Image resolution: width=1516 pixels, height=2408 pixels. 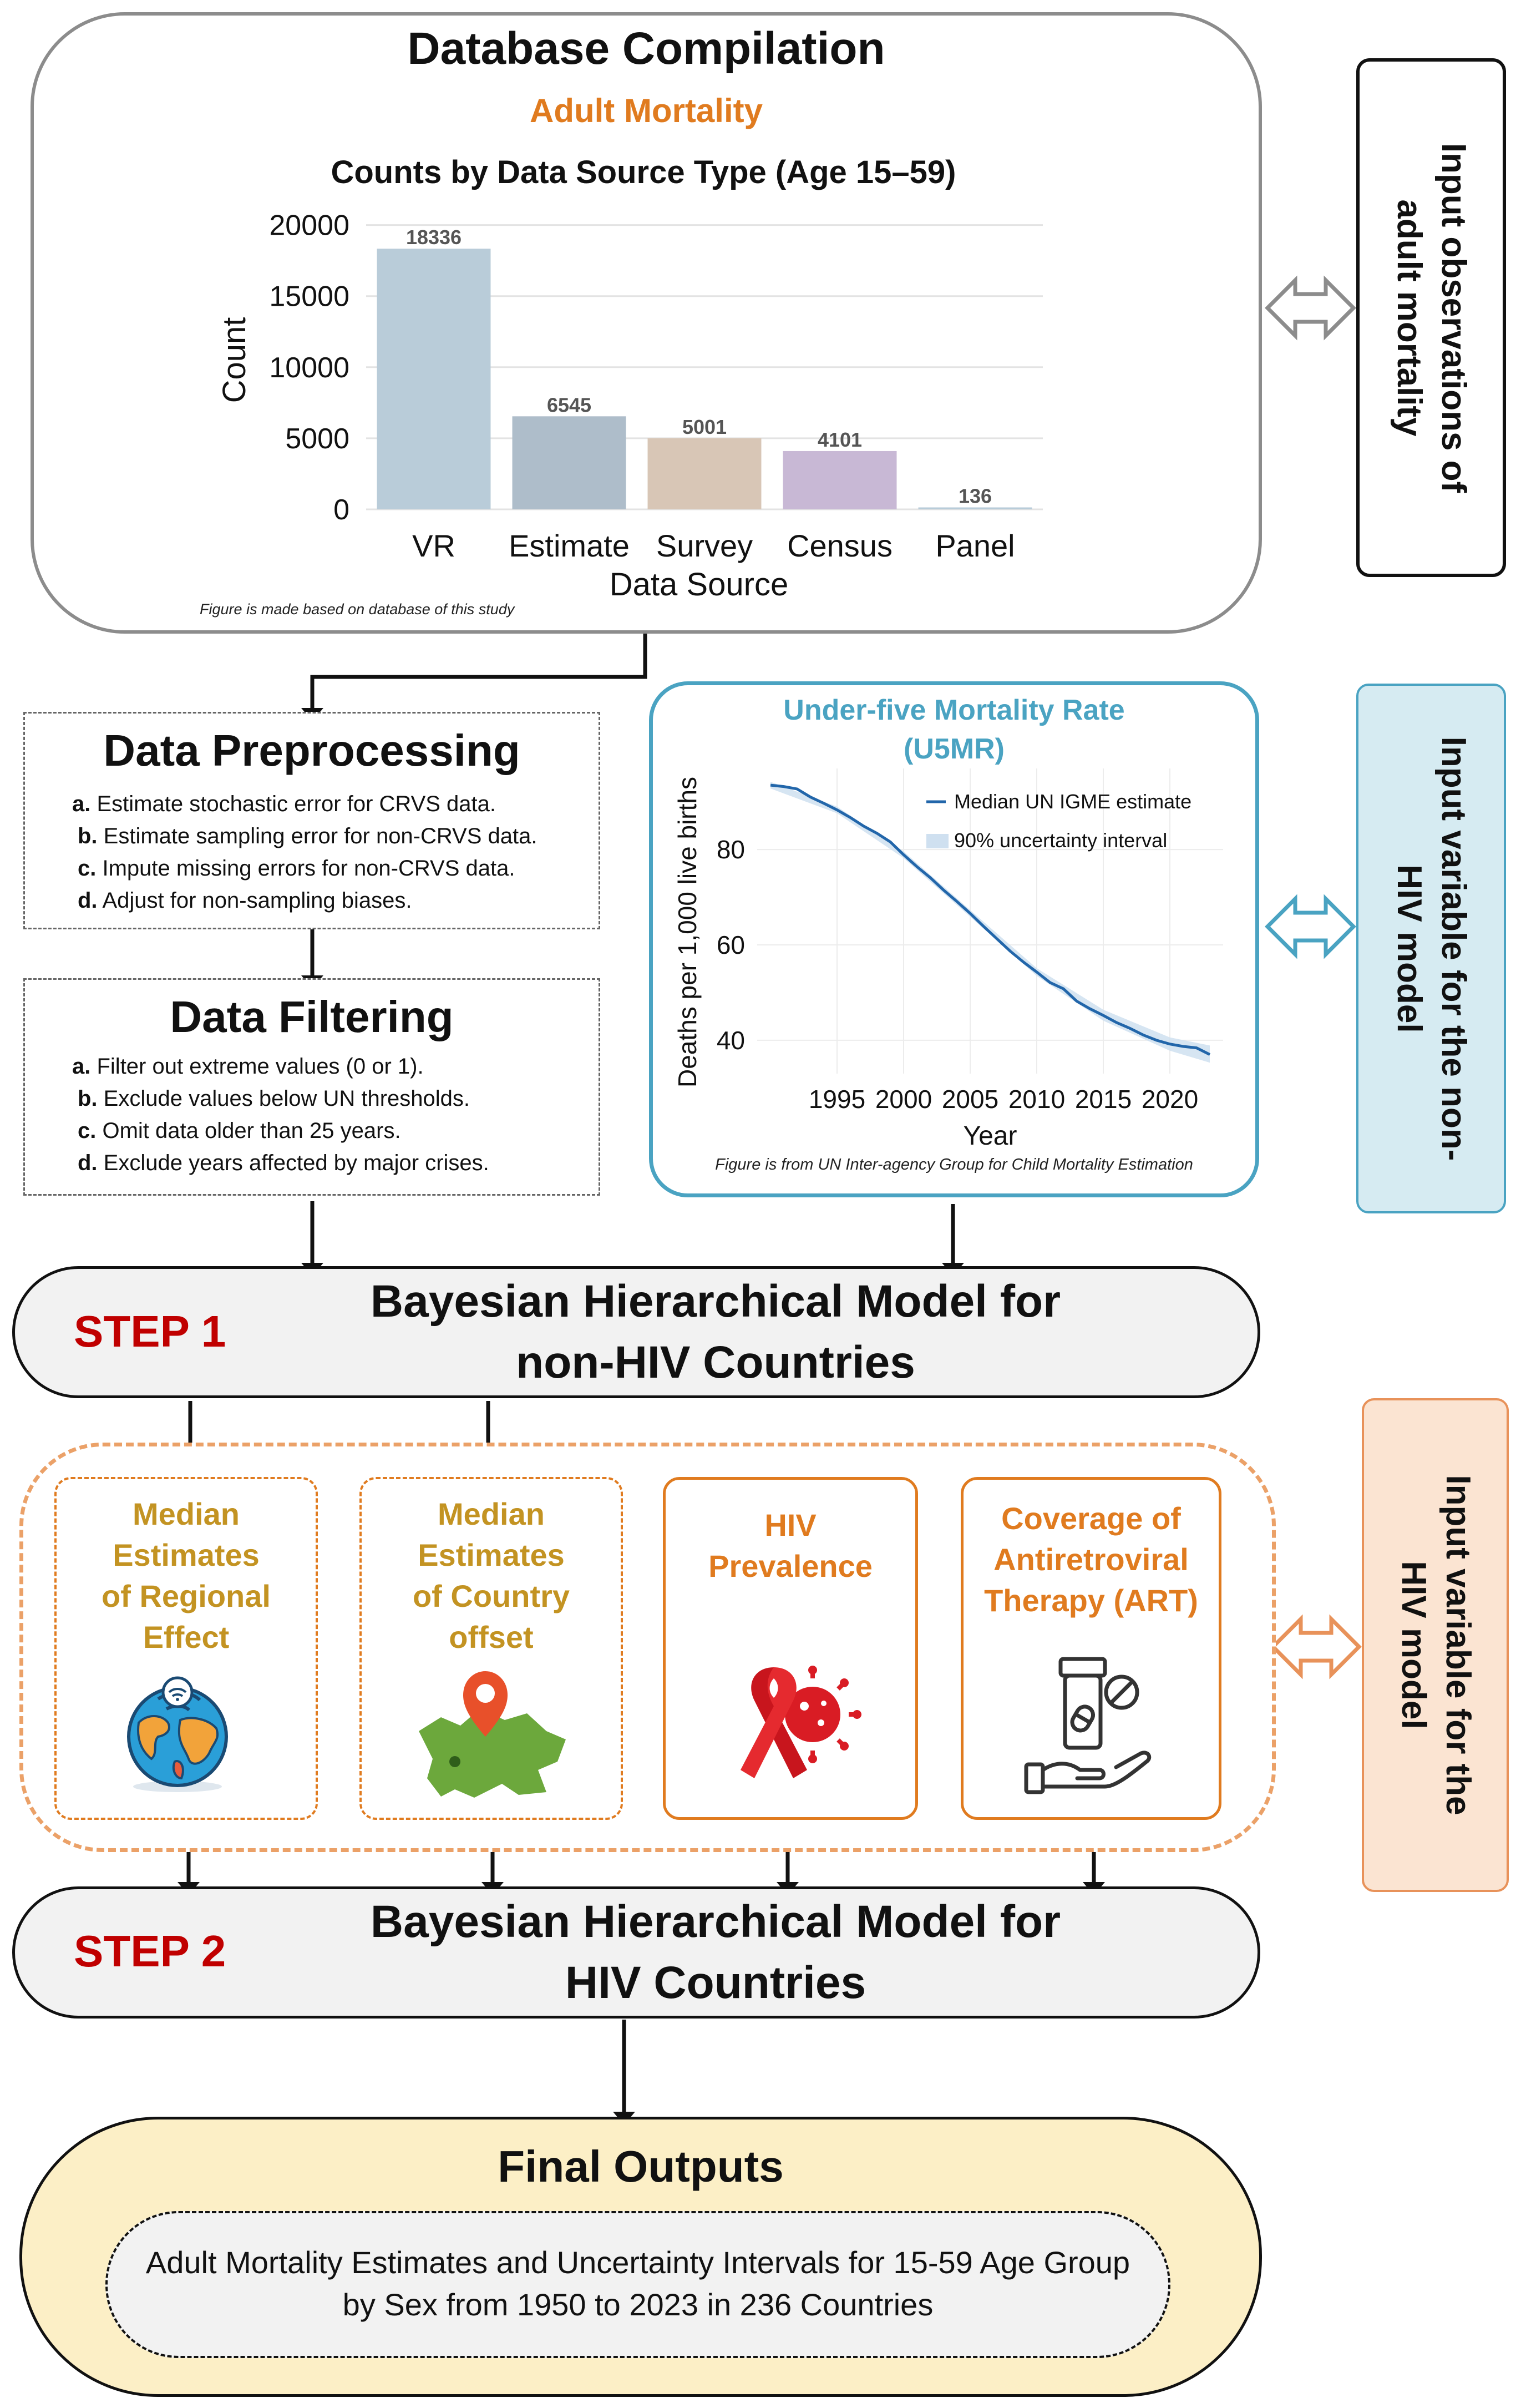 I want to click on line-x-tick-label: 2000, so click(x=903, y=1099).